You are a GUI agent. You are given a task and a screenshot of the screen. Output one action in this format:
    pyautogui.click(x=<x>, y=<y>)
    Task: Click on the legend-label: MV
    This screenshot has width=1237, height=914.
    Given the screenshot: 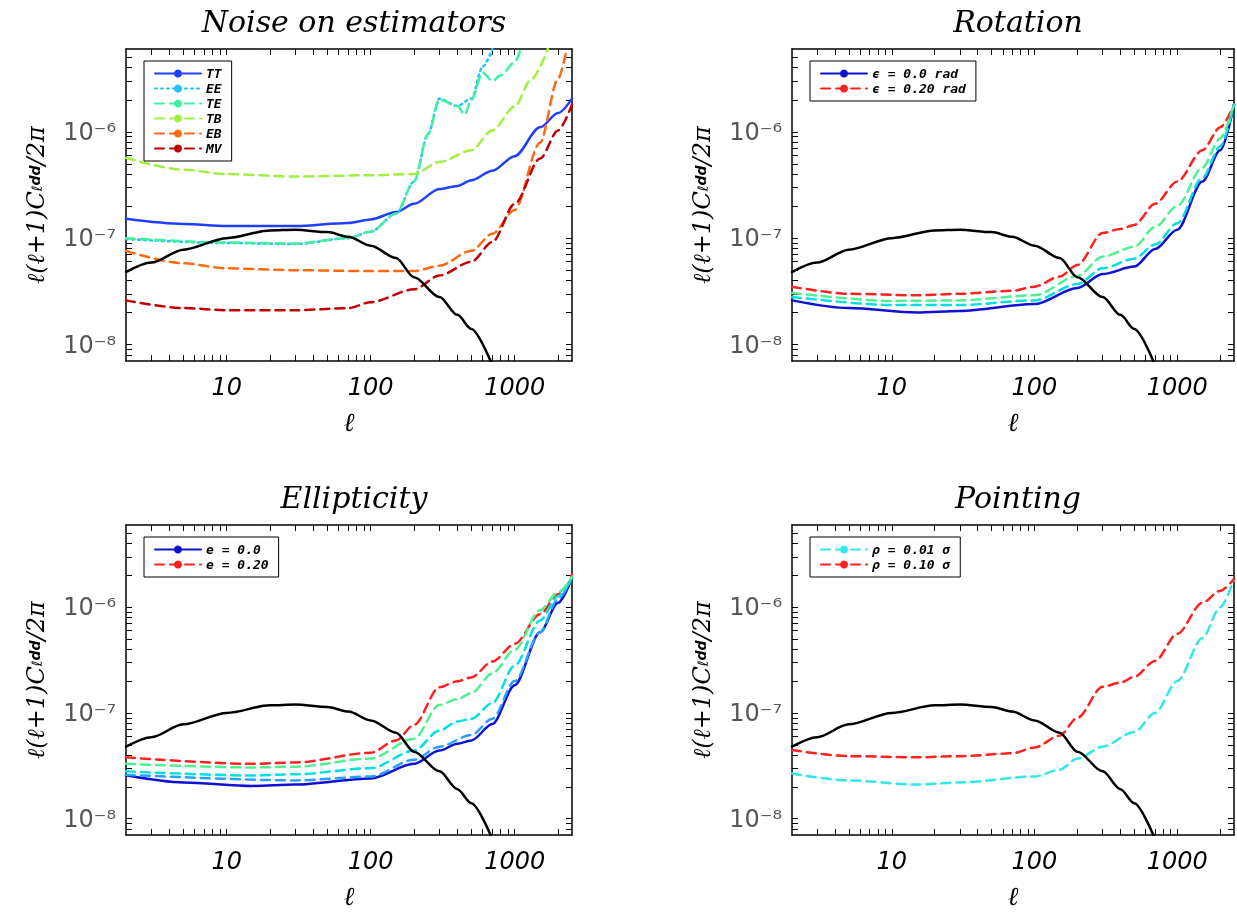 What is the action you would take?
    pyautogui.click(x=214, y=148)
    